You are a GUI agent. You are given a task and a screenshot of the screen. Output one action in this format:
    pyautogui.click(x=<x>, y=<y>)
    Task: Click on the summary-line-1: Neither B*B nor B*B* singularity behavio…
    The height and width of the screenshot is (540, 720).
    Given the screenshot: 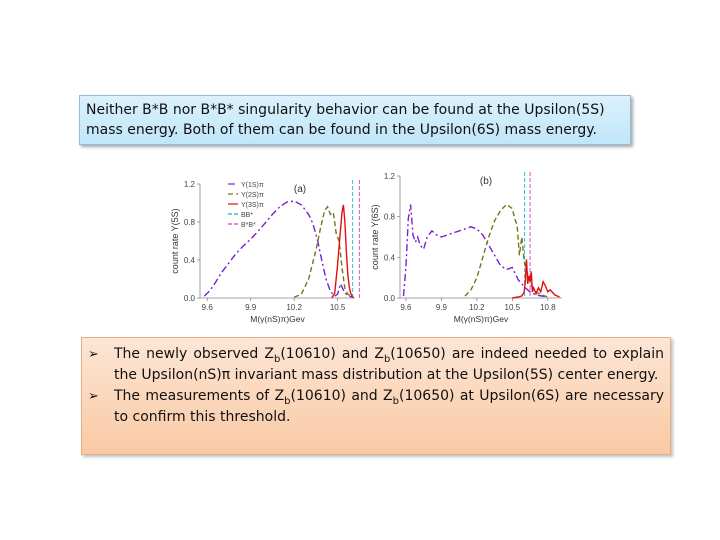 What is the action you would take?
    pyautogui.click(x=345, y=110)
    